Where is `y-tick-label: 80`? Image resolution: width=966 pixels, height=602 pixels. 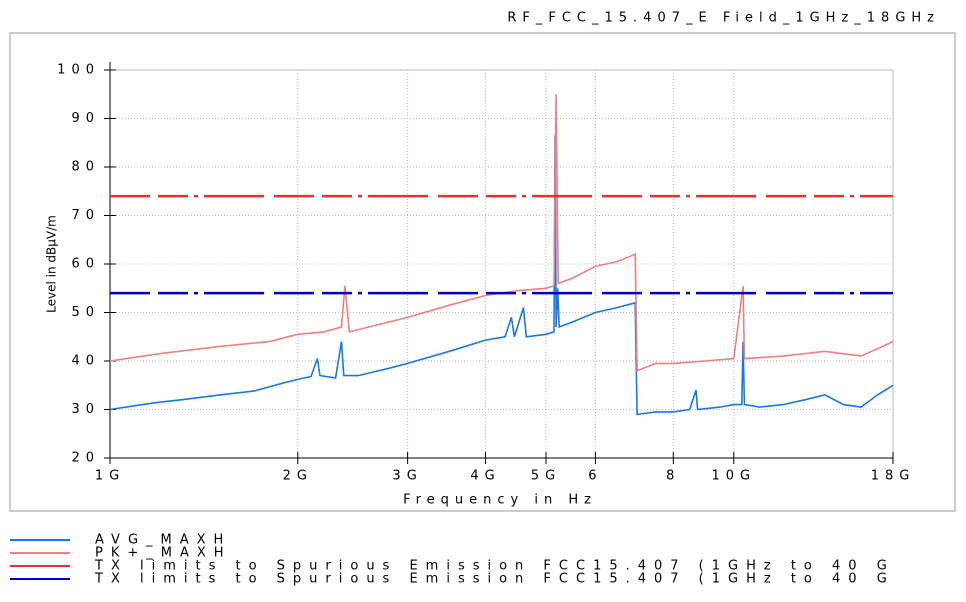 y-tick-label: 80 is located at coordinates (85, 167).